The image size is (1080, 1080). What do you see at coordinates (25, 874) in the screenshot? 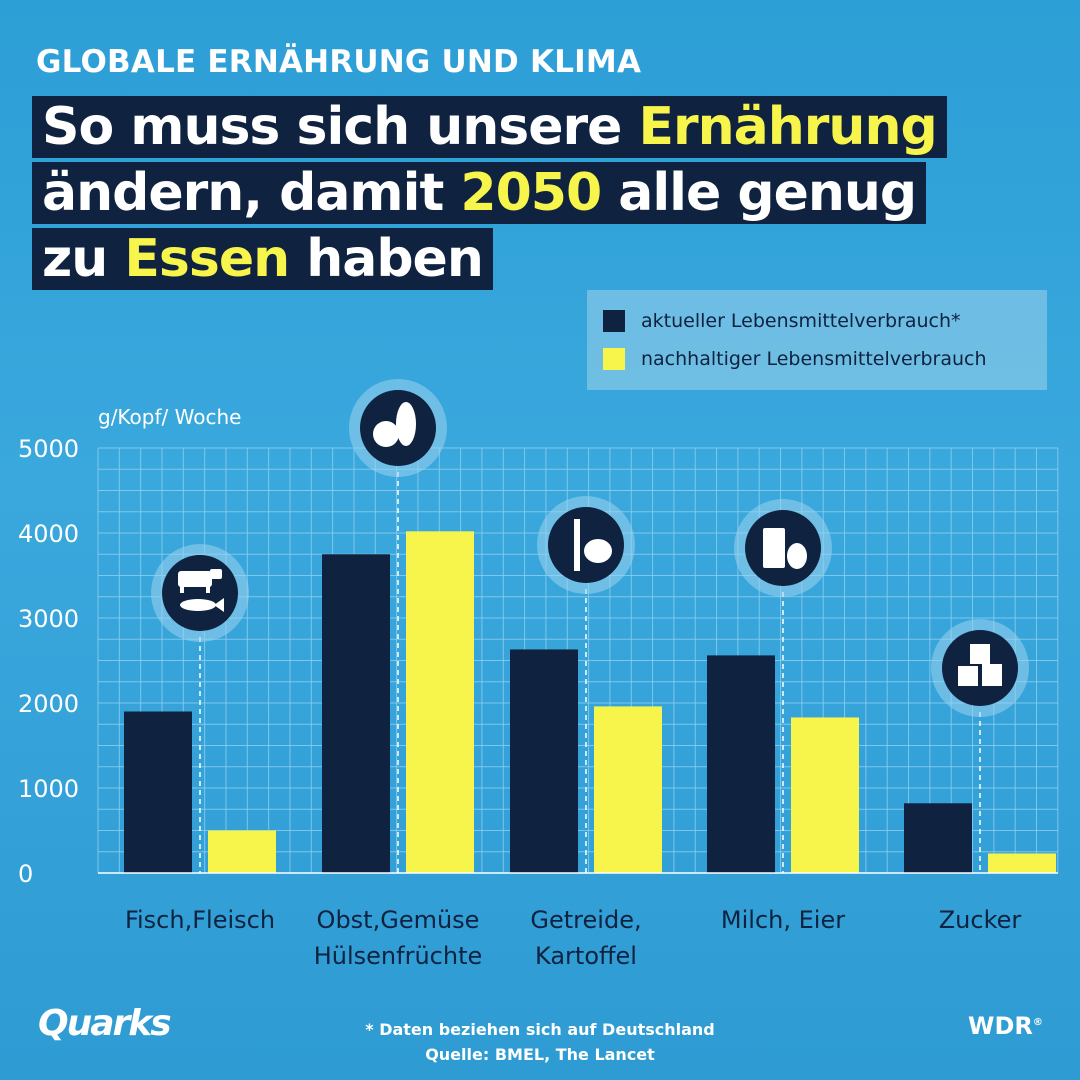
I see `y-tick-label: 0` at bounding box center [25, 874].